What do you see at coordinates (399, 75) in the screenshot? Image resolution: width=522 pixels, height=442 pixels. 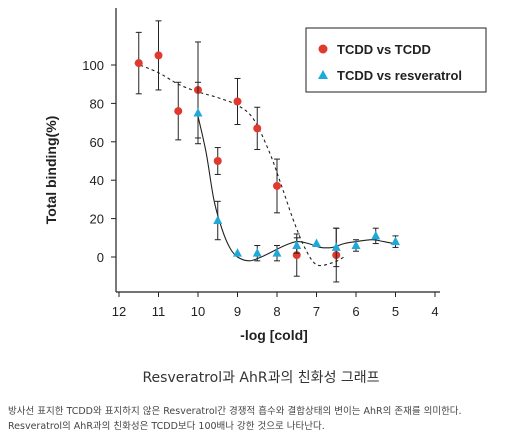 I see `legend-label-resveratrol: TCDD vs resveratrol` at bounding box center [399, 75].